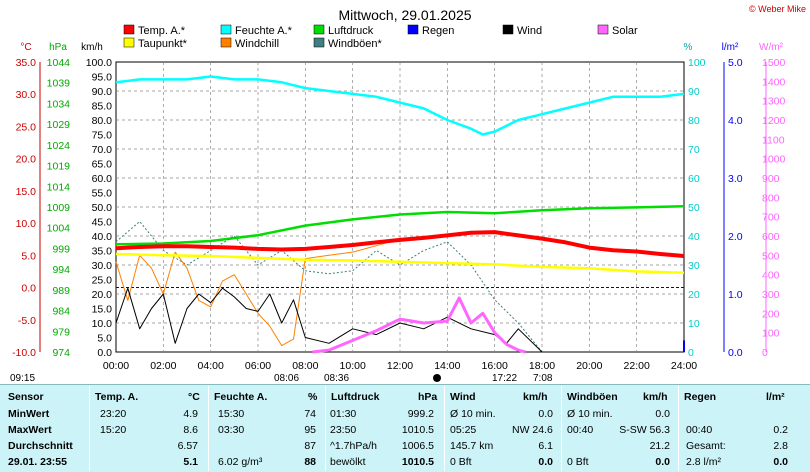 The image size is (810, 472). I want to click on table-cell-gust-time: Ø 10 min., so click(590, 414).